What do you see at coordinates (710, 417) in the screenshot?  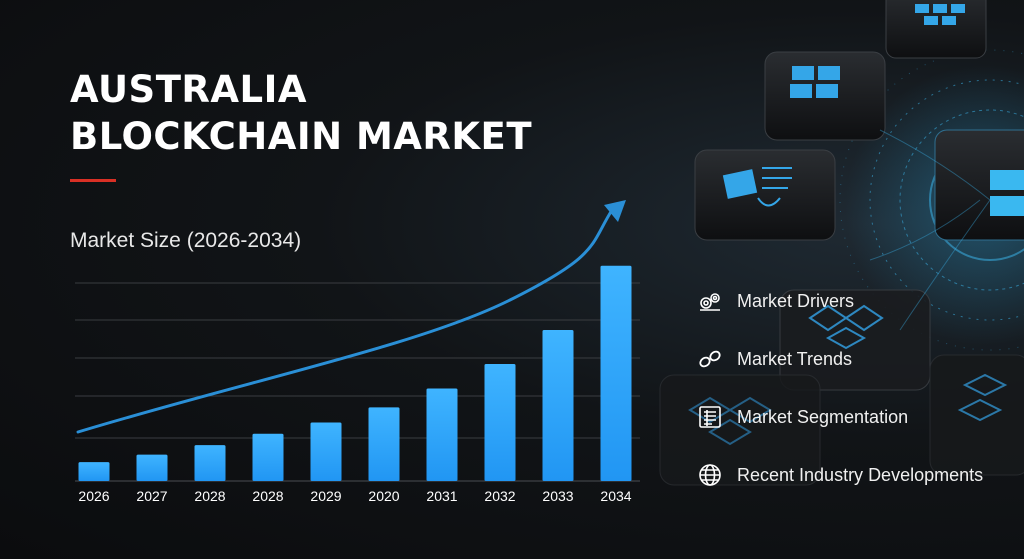 I see `report-icon` at bounding box center [710, 417].